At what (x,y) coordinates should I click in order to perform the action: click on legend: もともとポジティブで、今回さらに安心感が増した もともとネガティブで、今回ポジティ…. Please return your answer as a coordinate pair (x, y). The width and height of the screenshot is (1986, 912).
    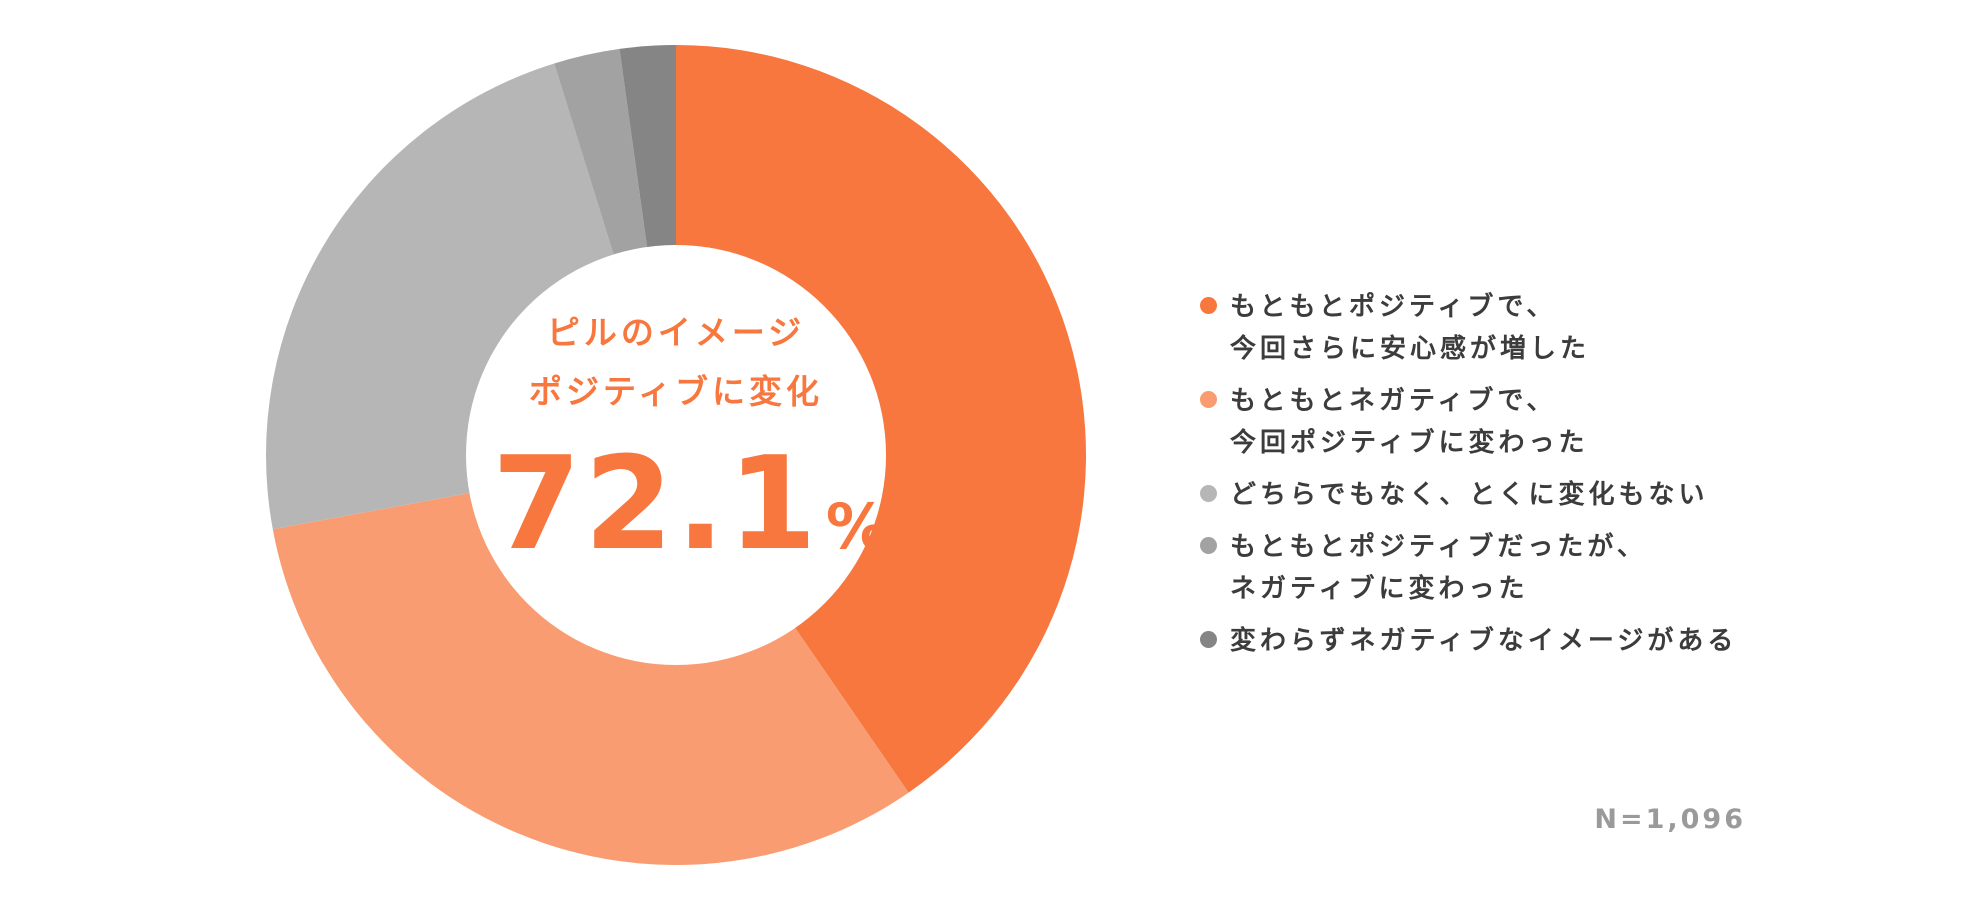
    Looking at the image, I should click on (1550, 479).